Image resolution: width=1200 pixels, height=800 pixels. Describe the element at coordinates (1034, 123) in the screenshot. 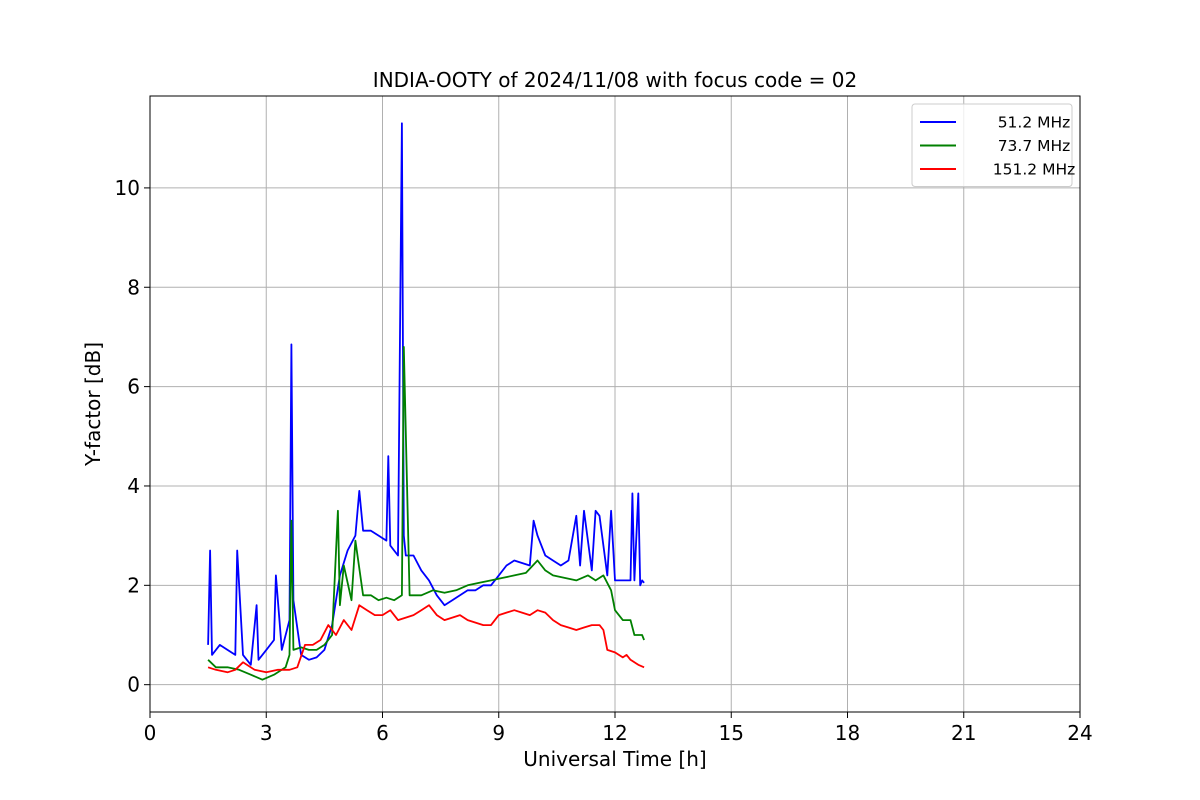

I see `legend-label: 51.2 MHz` at that location.